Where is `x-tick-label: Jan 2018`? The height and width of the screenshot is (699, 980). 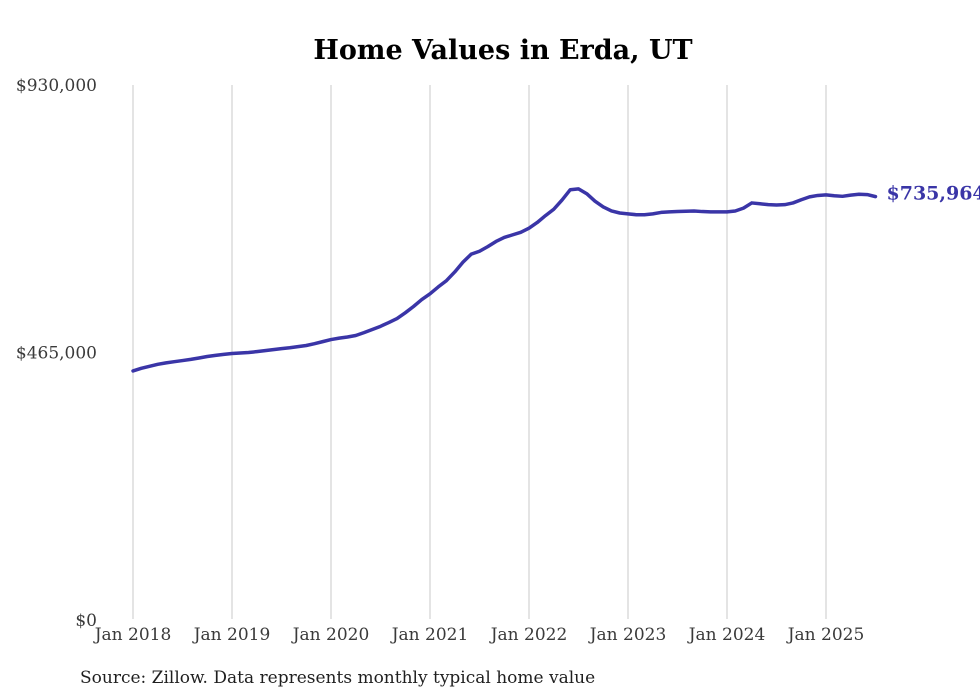
x-tick-label: Jan 2018 is located at coordinates (132, 635).